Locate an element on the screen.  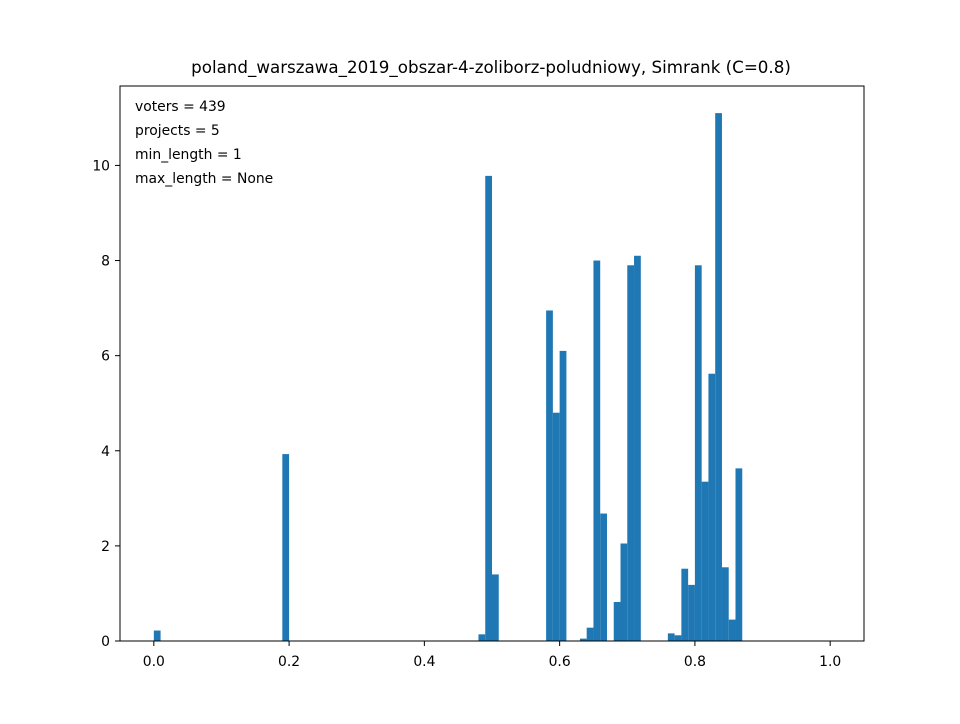
y-tick-label: 2 is located at coordinates (105, 547).